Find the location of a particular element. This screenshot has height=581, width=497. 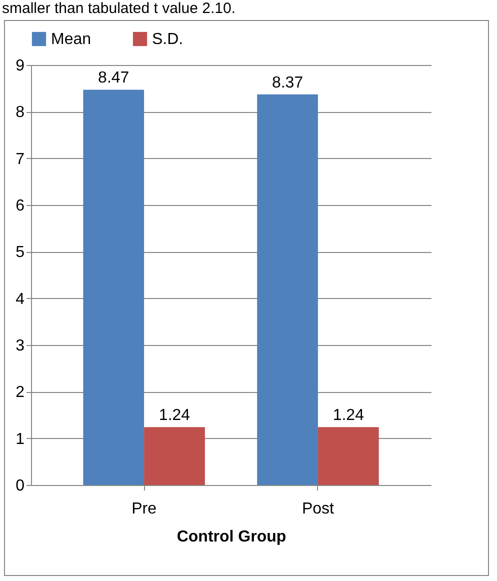

y-tick-label: 1 is located at coordinates (20, 439).